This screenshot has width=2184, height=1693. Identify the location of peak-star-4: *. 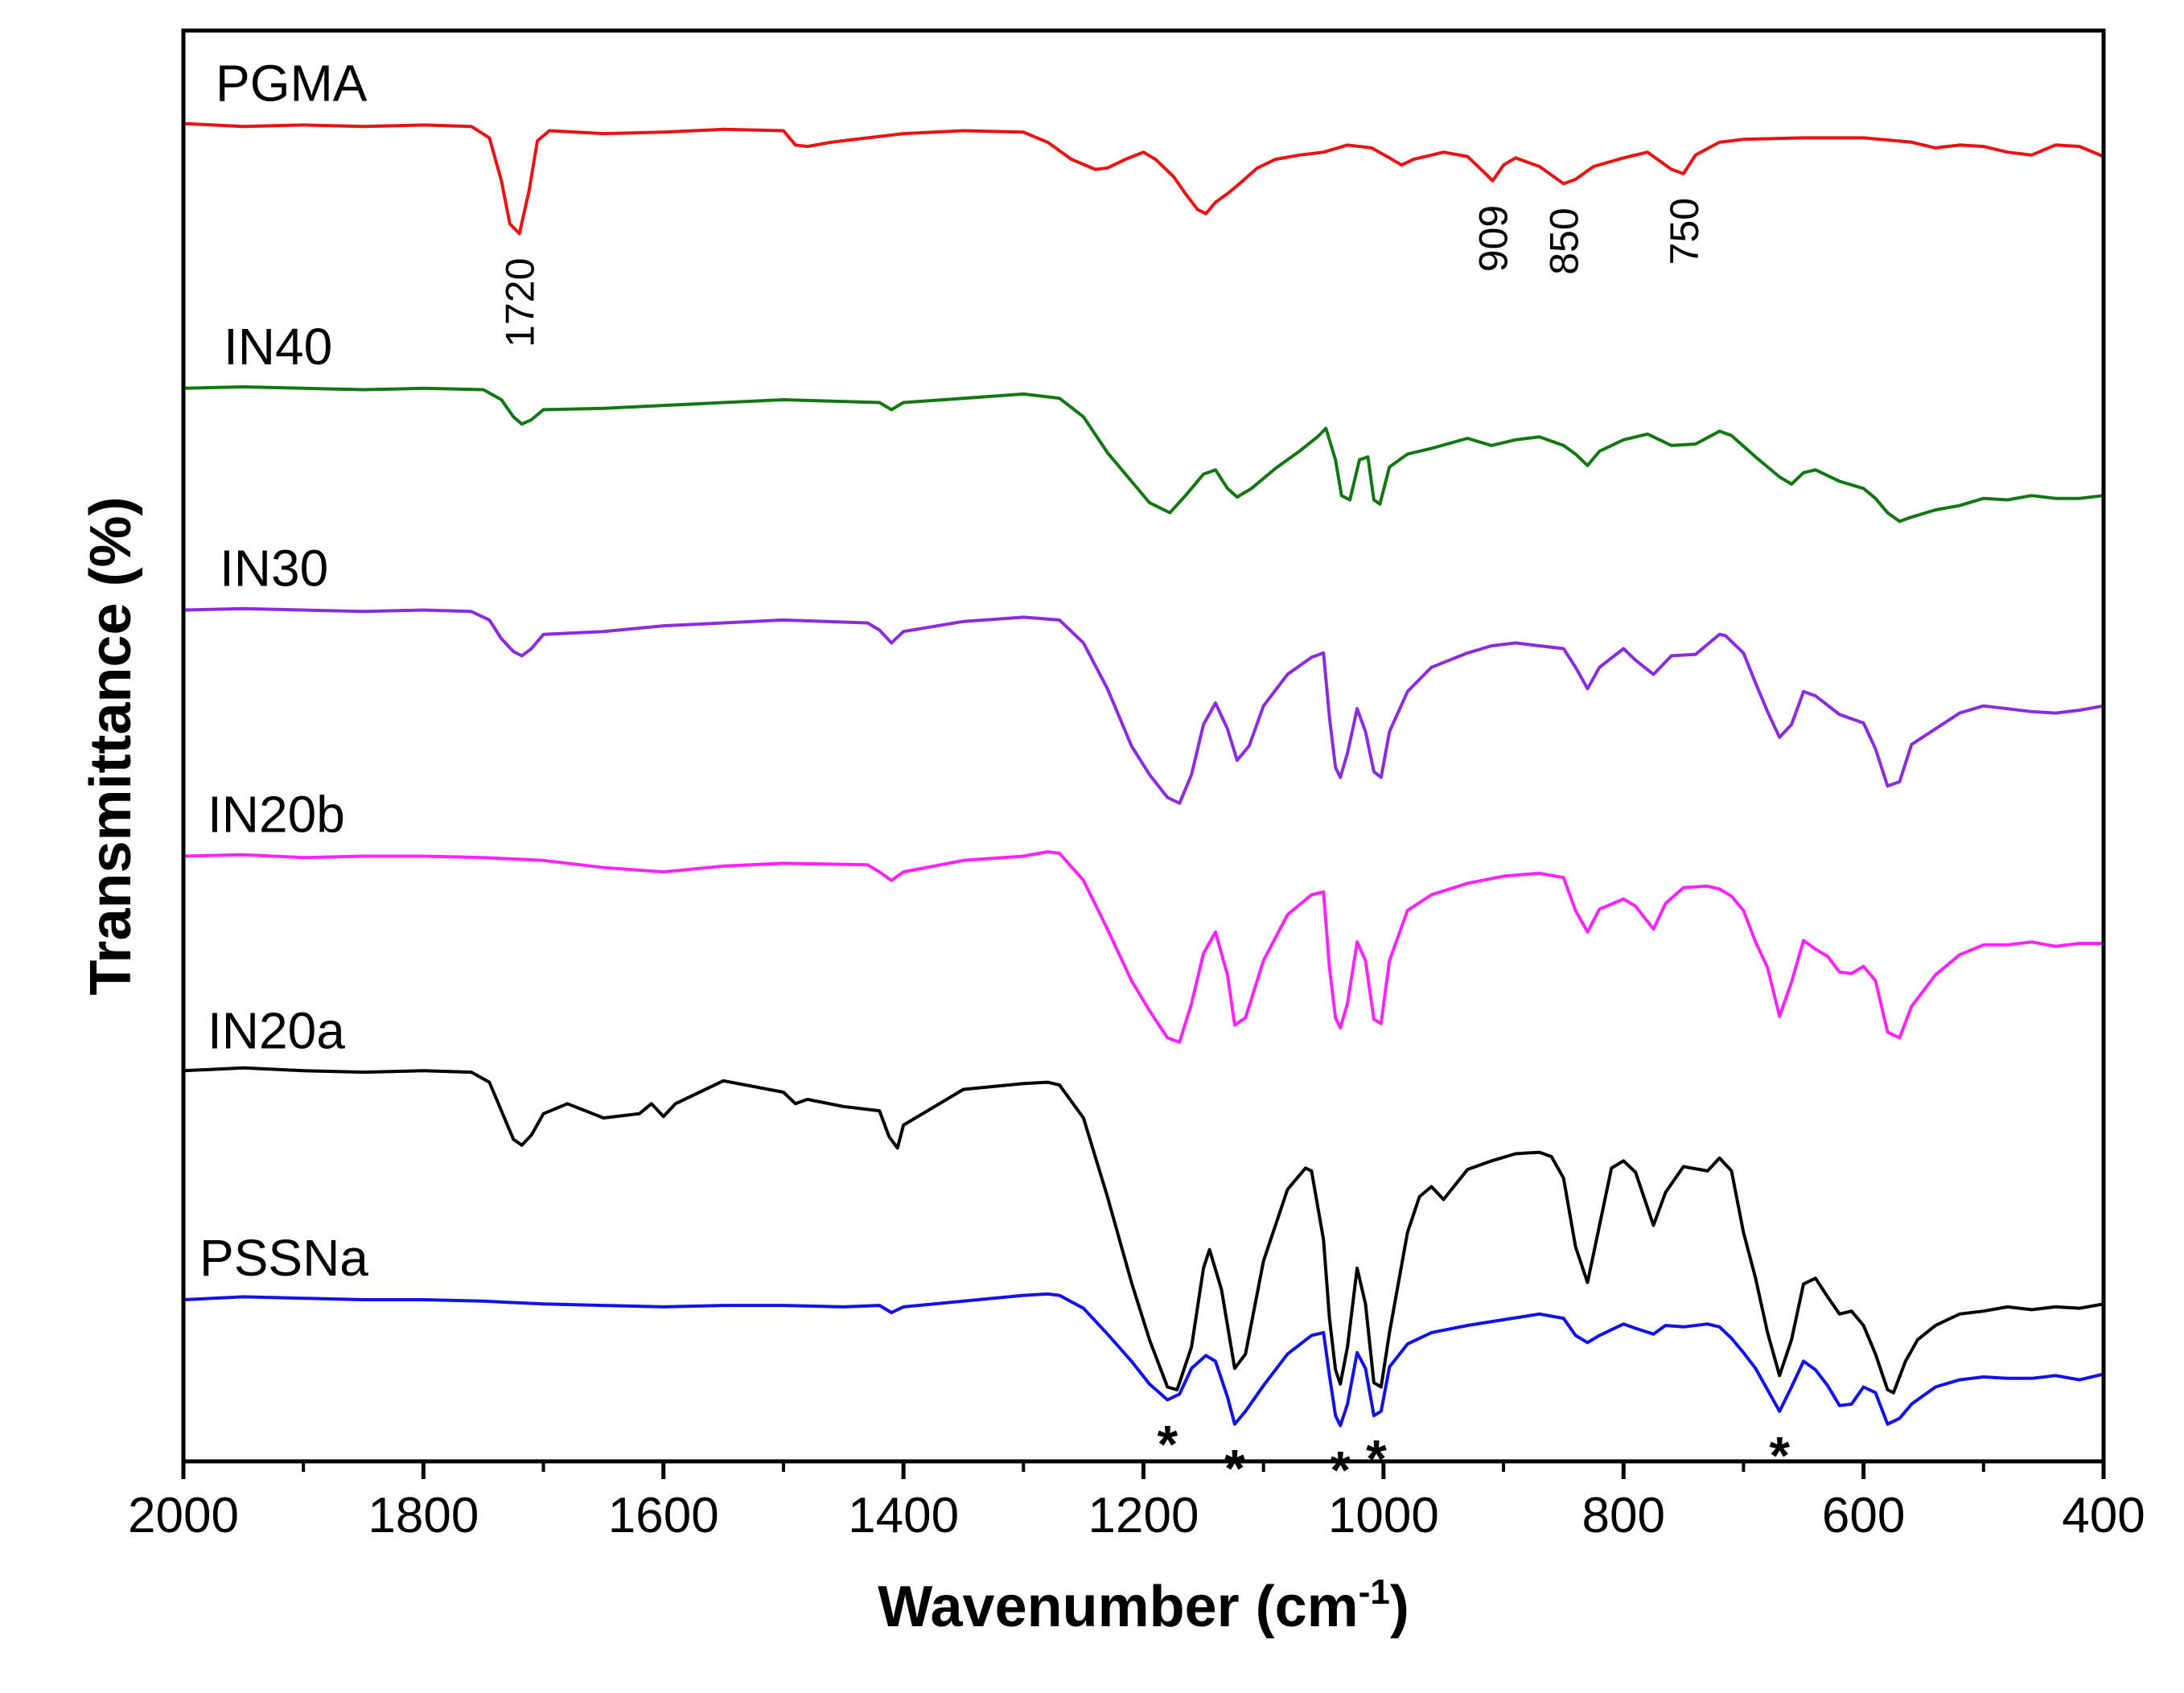
(1779, 1455).